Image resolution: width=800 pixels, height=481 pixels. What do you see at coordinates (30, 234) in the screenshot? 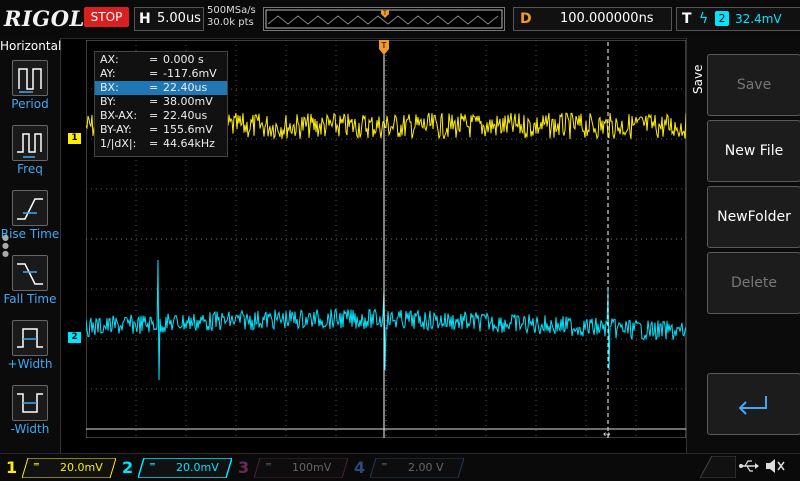
I see `menu-item-label: Rise Time` at bounding box center [30, 234].